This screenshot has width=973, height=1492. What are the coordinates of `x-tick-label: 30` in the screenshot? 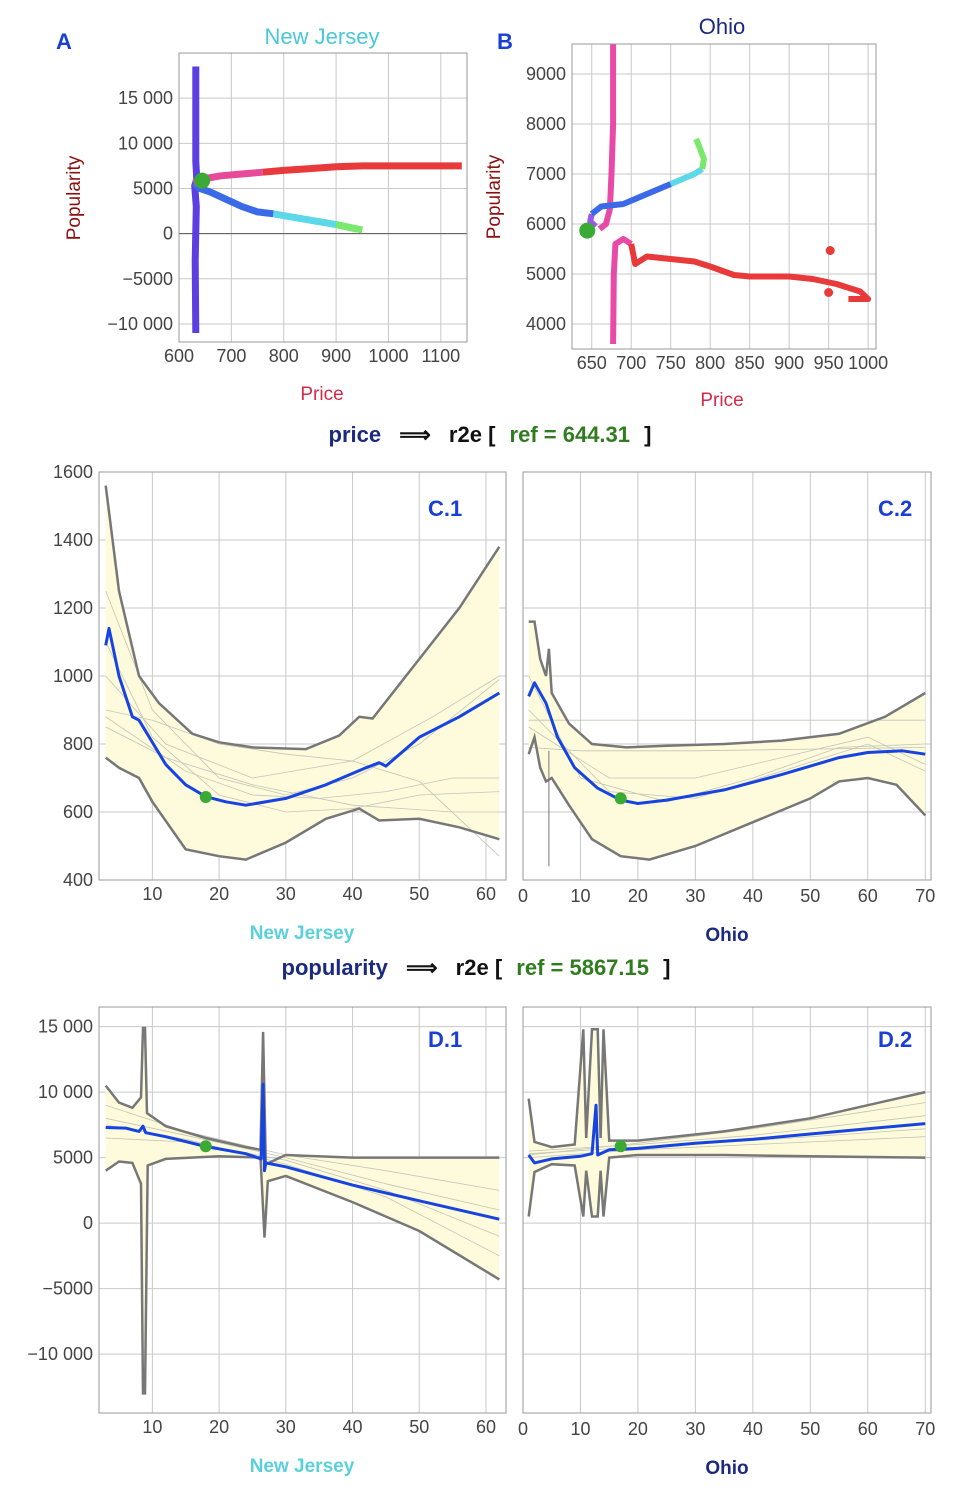 It's located at (286, 894).